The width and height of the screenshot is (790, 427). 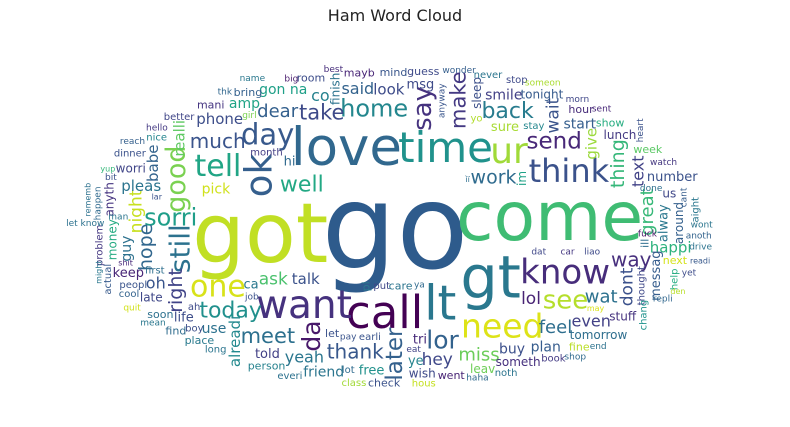 What do you see at coordinates (311, 77) in the screenshot?
I see `word-room: room` at bounding box center [311, 77].